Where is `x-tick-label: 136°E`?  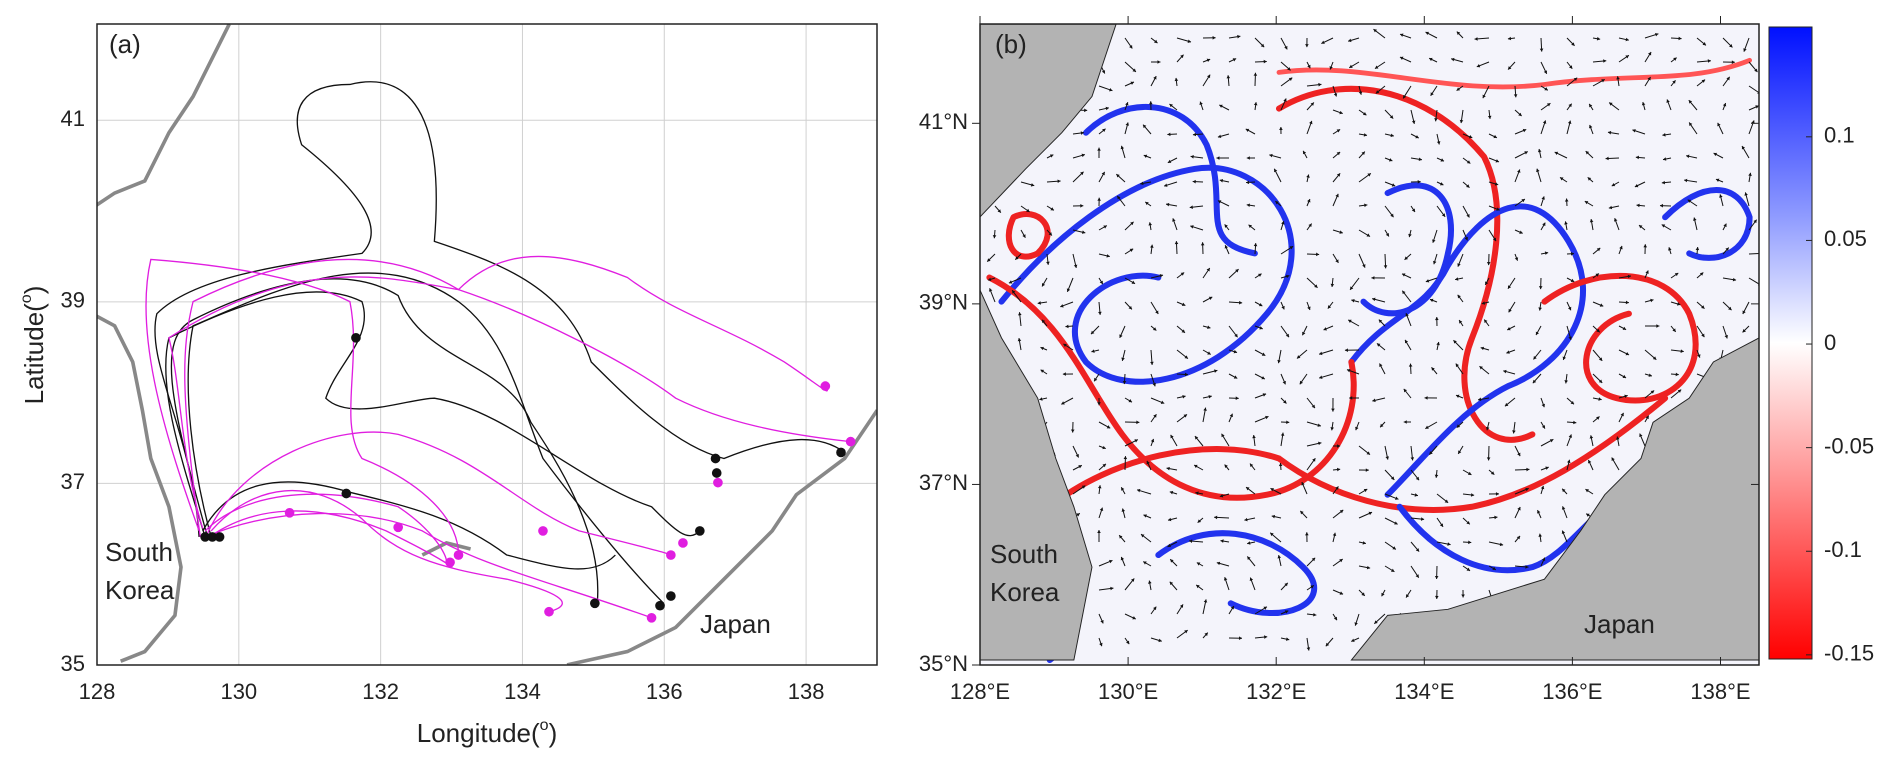
x-tick-label: 136°E is located at coordinates (1572, 691).